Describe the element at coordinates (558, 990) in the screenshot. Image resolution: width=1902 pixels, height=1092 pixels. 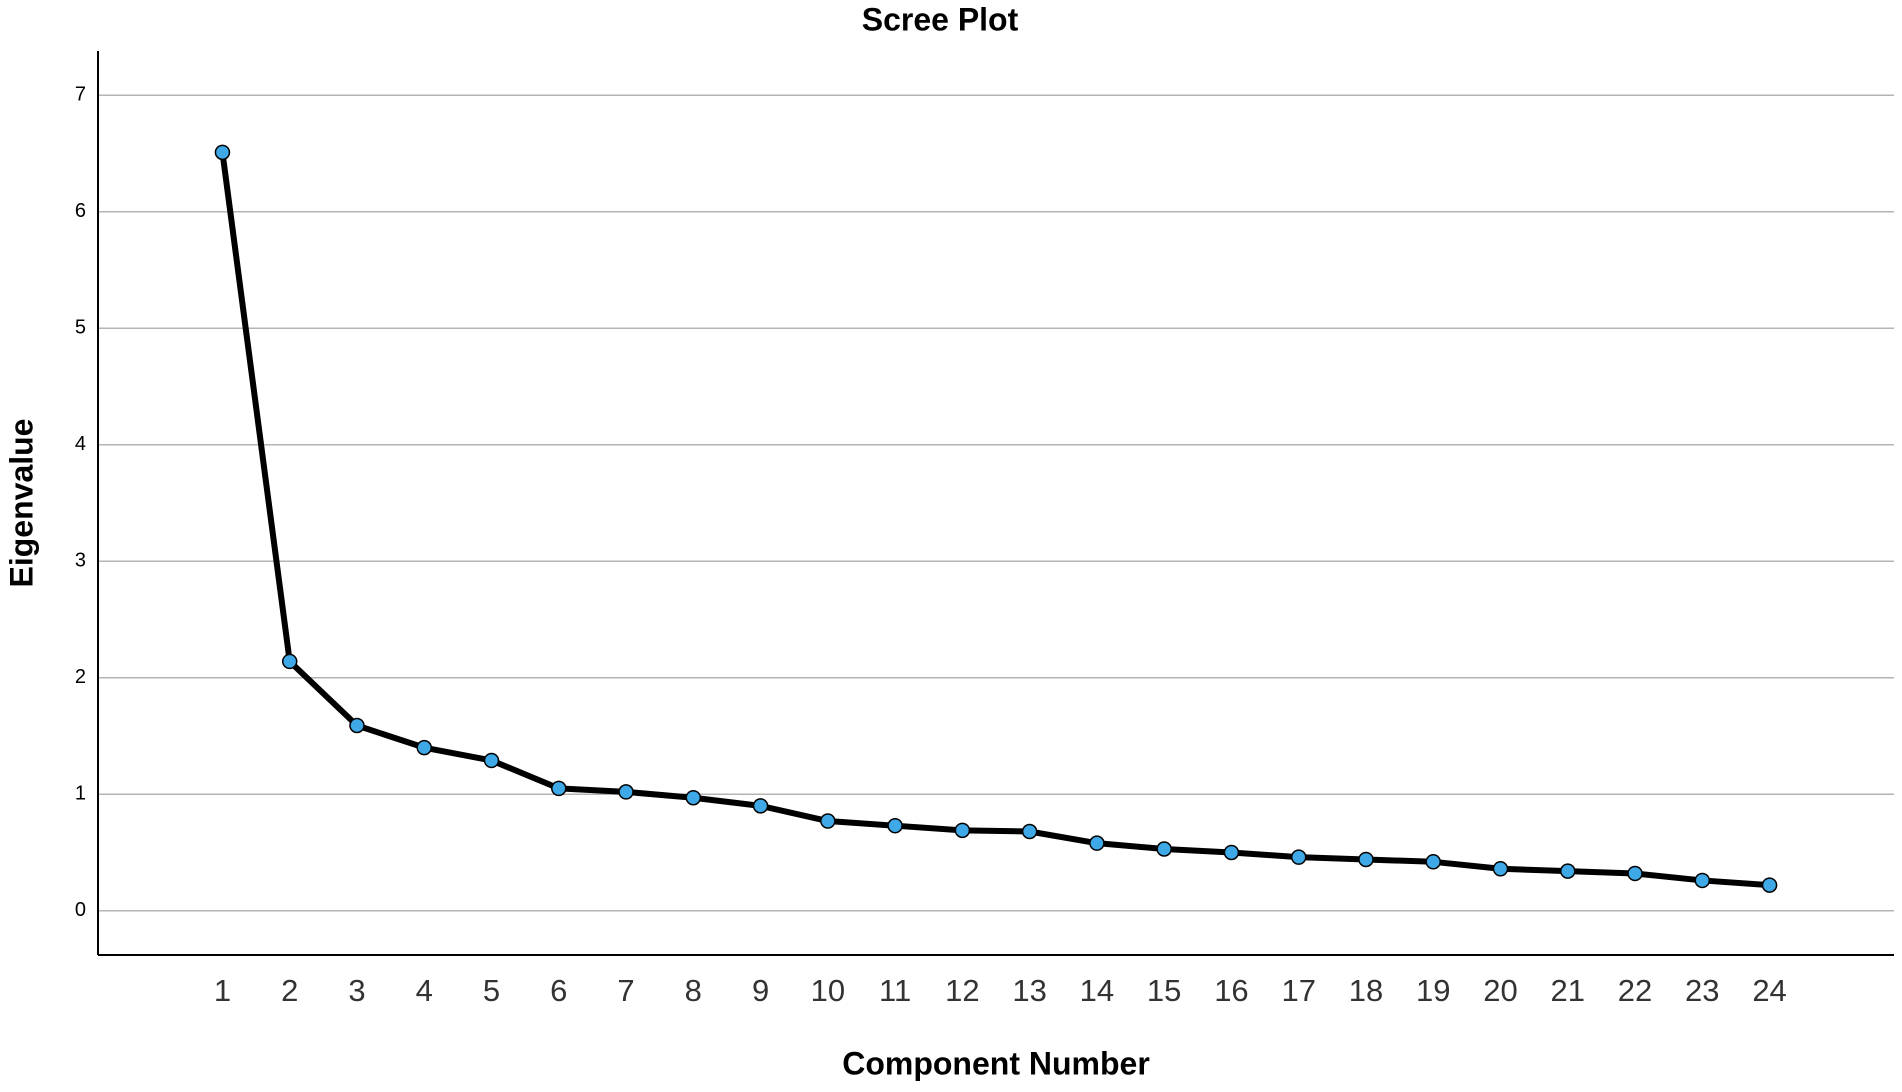
I see `x-tick-label: 6` at that location.